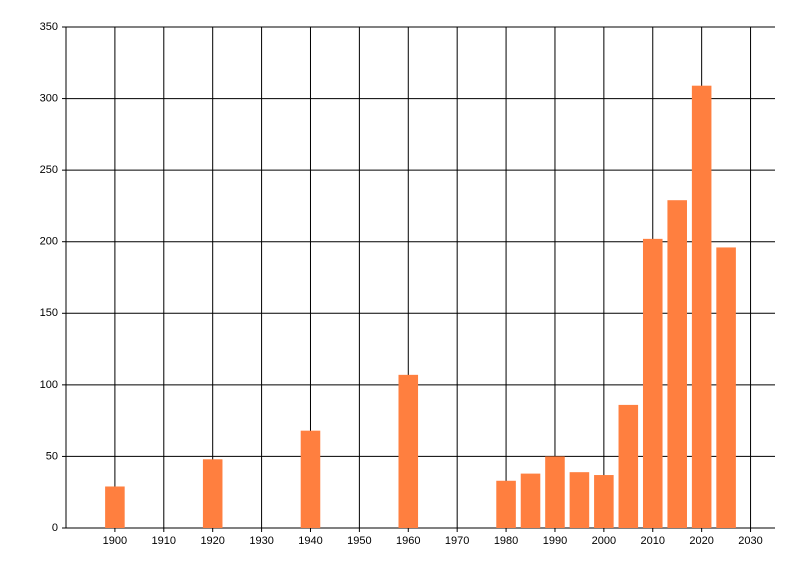  I want to click on x-tick-label: 1970, so click(457, 541).